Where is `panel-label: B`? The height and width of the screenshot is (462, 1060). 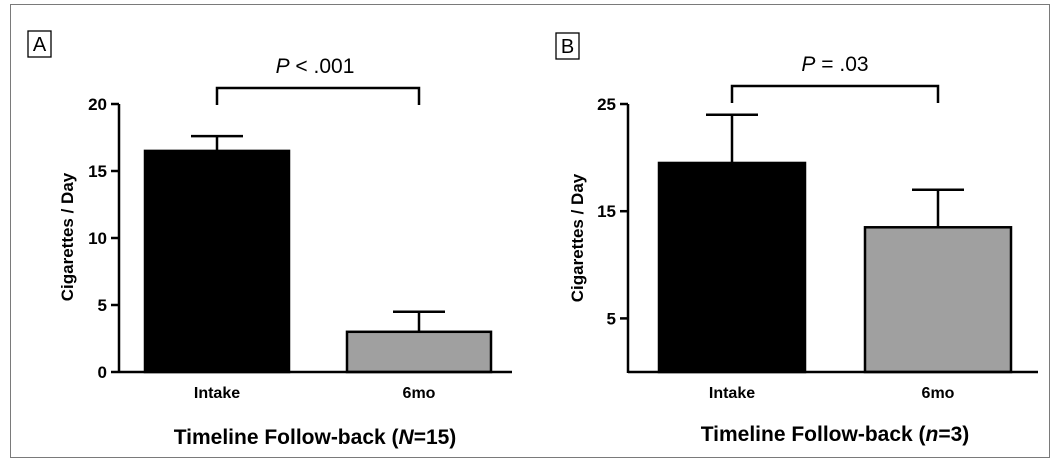
panel-label: B is located at coordinates (567, 47).